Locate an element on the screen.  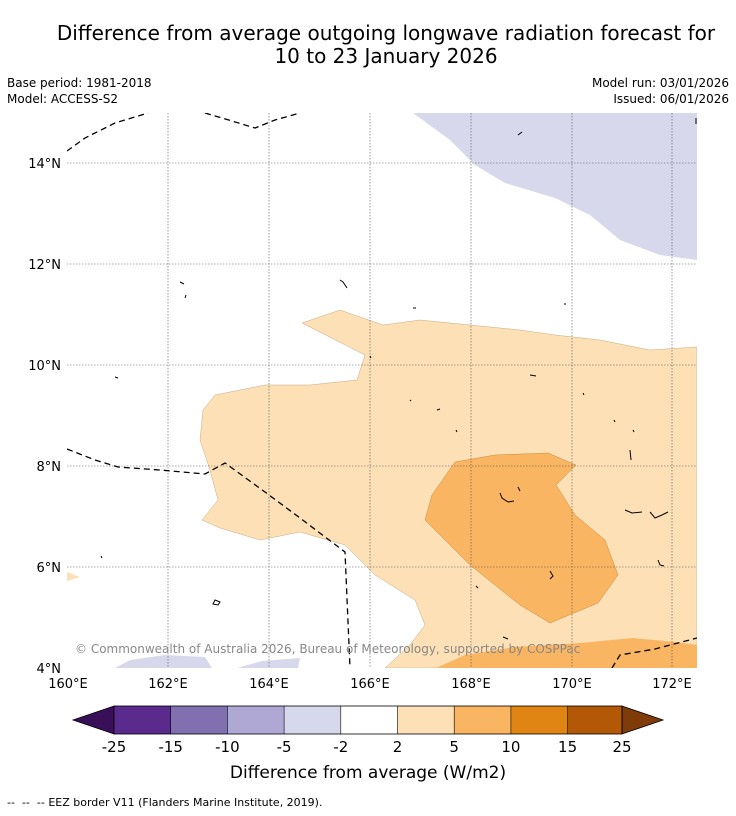
lon-label-168: 168°E is located at coordinates (471, 684).